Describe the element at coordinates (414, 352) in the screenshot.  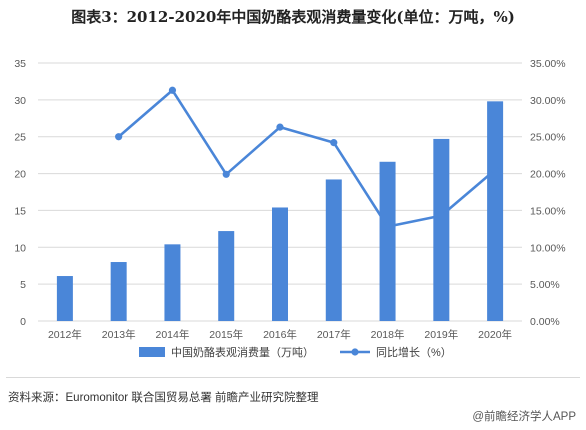
I see `legend-line-label: 同比增长（%）` at that location.